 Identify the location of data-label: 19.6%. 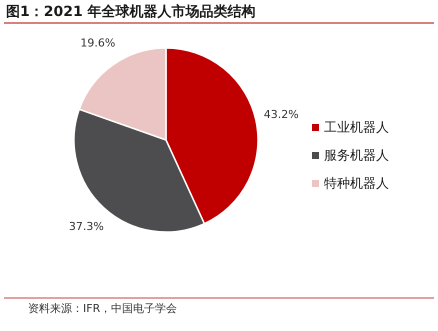
(98, 43).